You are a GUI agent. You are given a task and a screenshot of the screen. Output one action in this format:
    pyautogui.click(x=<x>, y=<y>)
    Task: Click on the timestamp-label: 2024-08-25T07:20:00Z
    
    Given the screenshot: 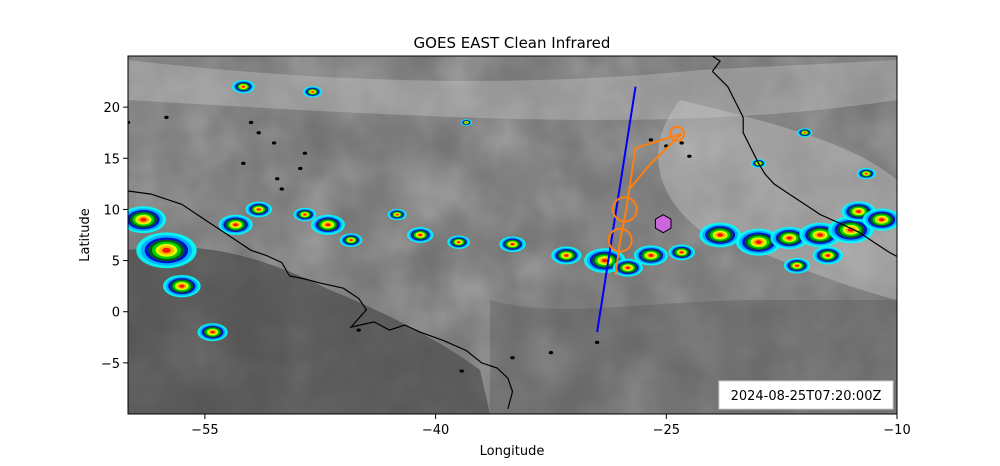 What is the action you would take?
    pyautogui.click(x=806, y=396)
    